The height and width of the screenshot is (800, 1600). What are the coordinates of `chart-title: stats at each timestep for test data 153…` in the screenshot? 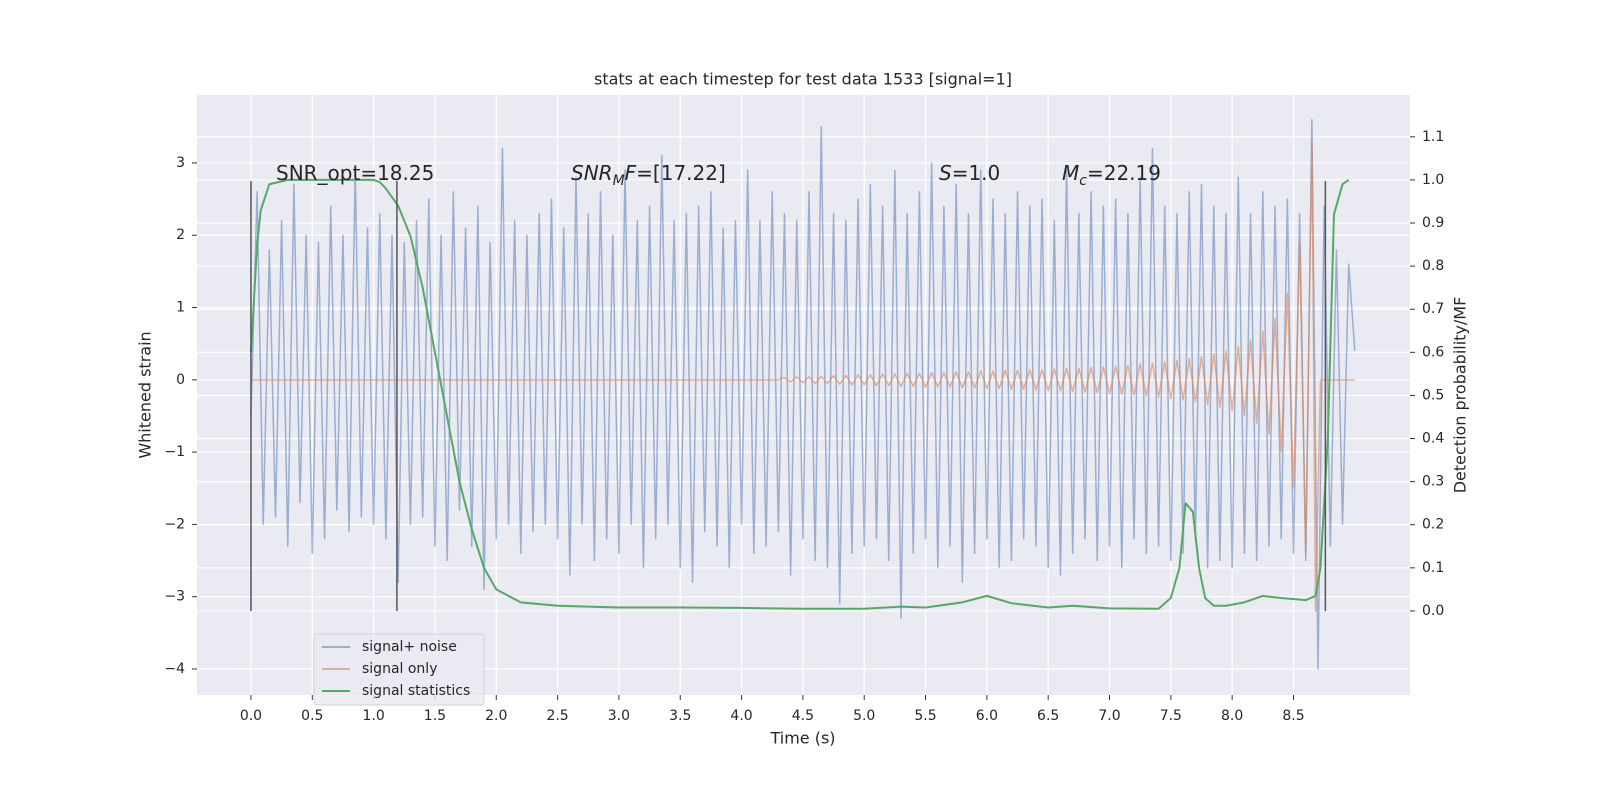 It's located at (803, 79).